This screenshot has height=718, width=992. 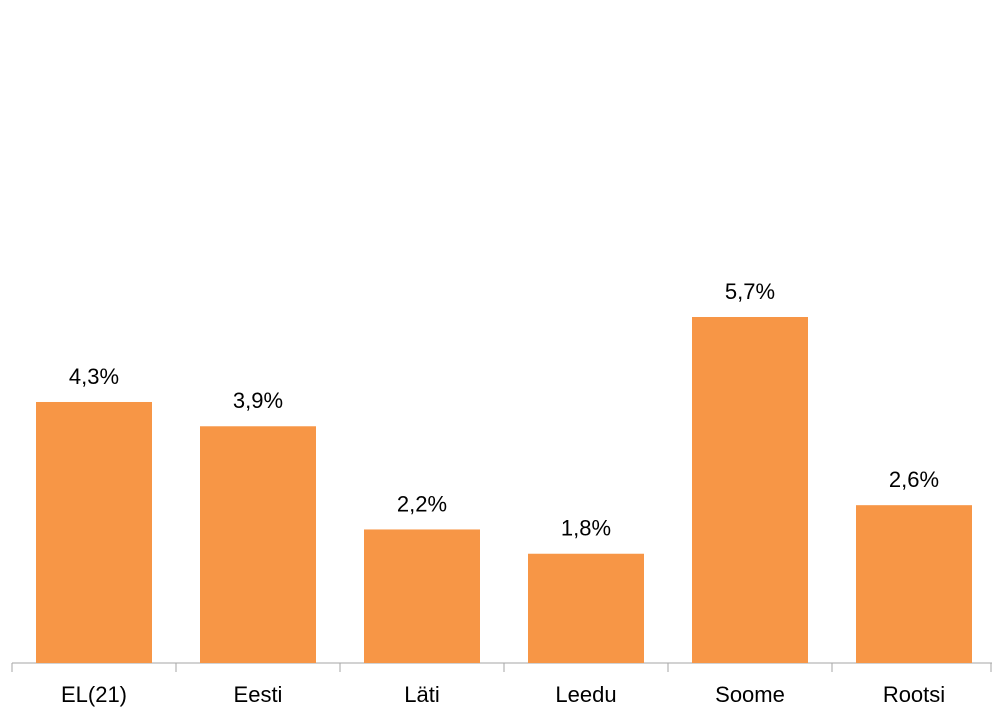 I want to click on x-tick-label: Leedu, so click(x=585, y=694).